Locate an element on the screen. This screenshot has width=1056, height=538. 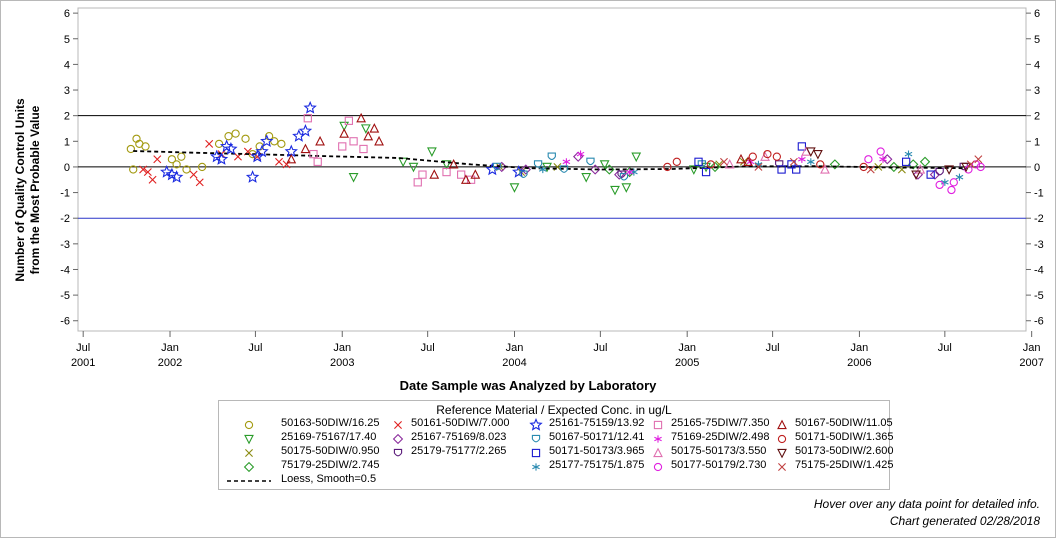
y-tick-label-right: 5 is located at coordinates (1037, 40).